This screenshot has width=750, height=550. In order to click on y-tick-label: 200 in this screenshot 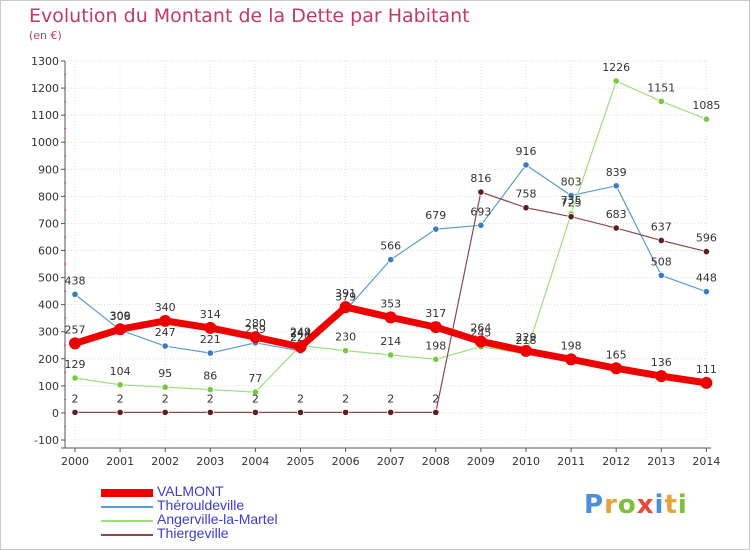, I will do `click(48, 359)`.